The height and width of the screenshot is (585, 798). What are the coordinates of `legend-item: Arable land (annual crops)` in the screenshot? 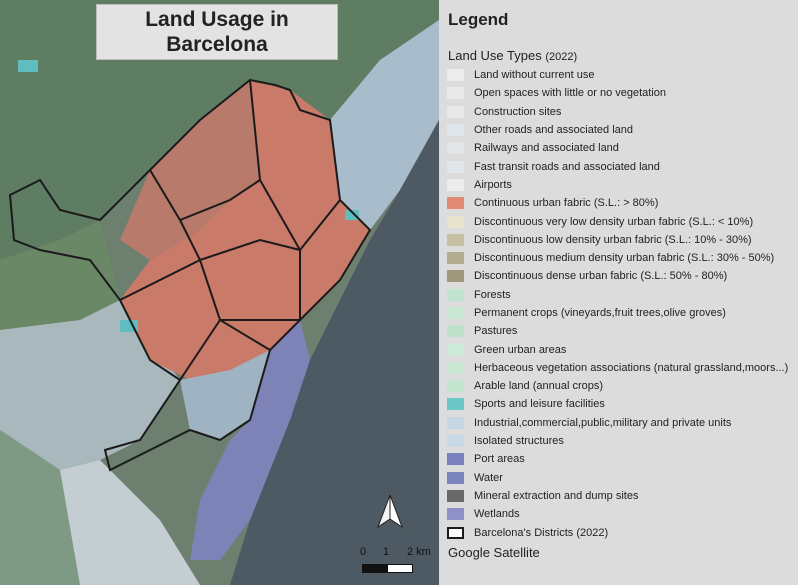 It's located at (617, 386).